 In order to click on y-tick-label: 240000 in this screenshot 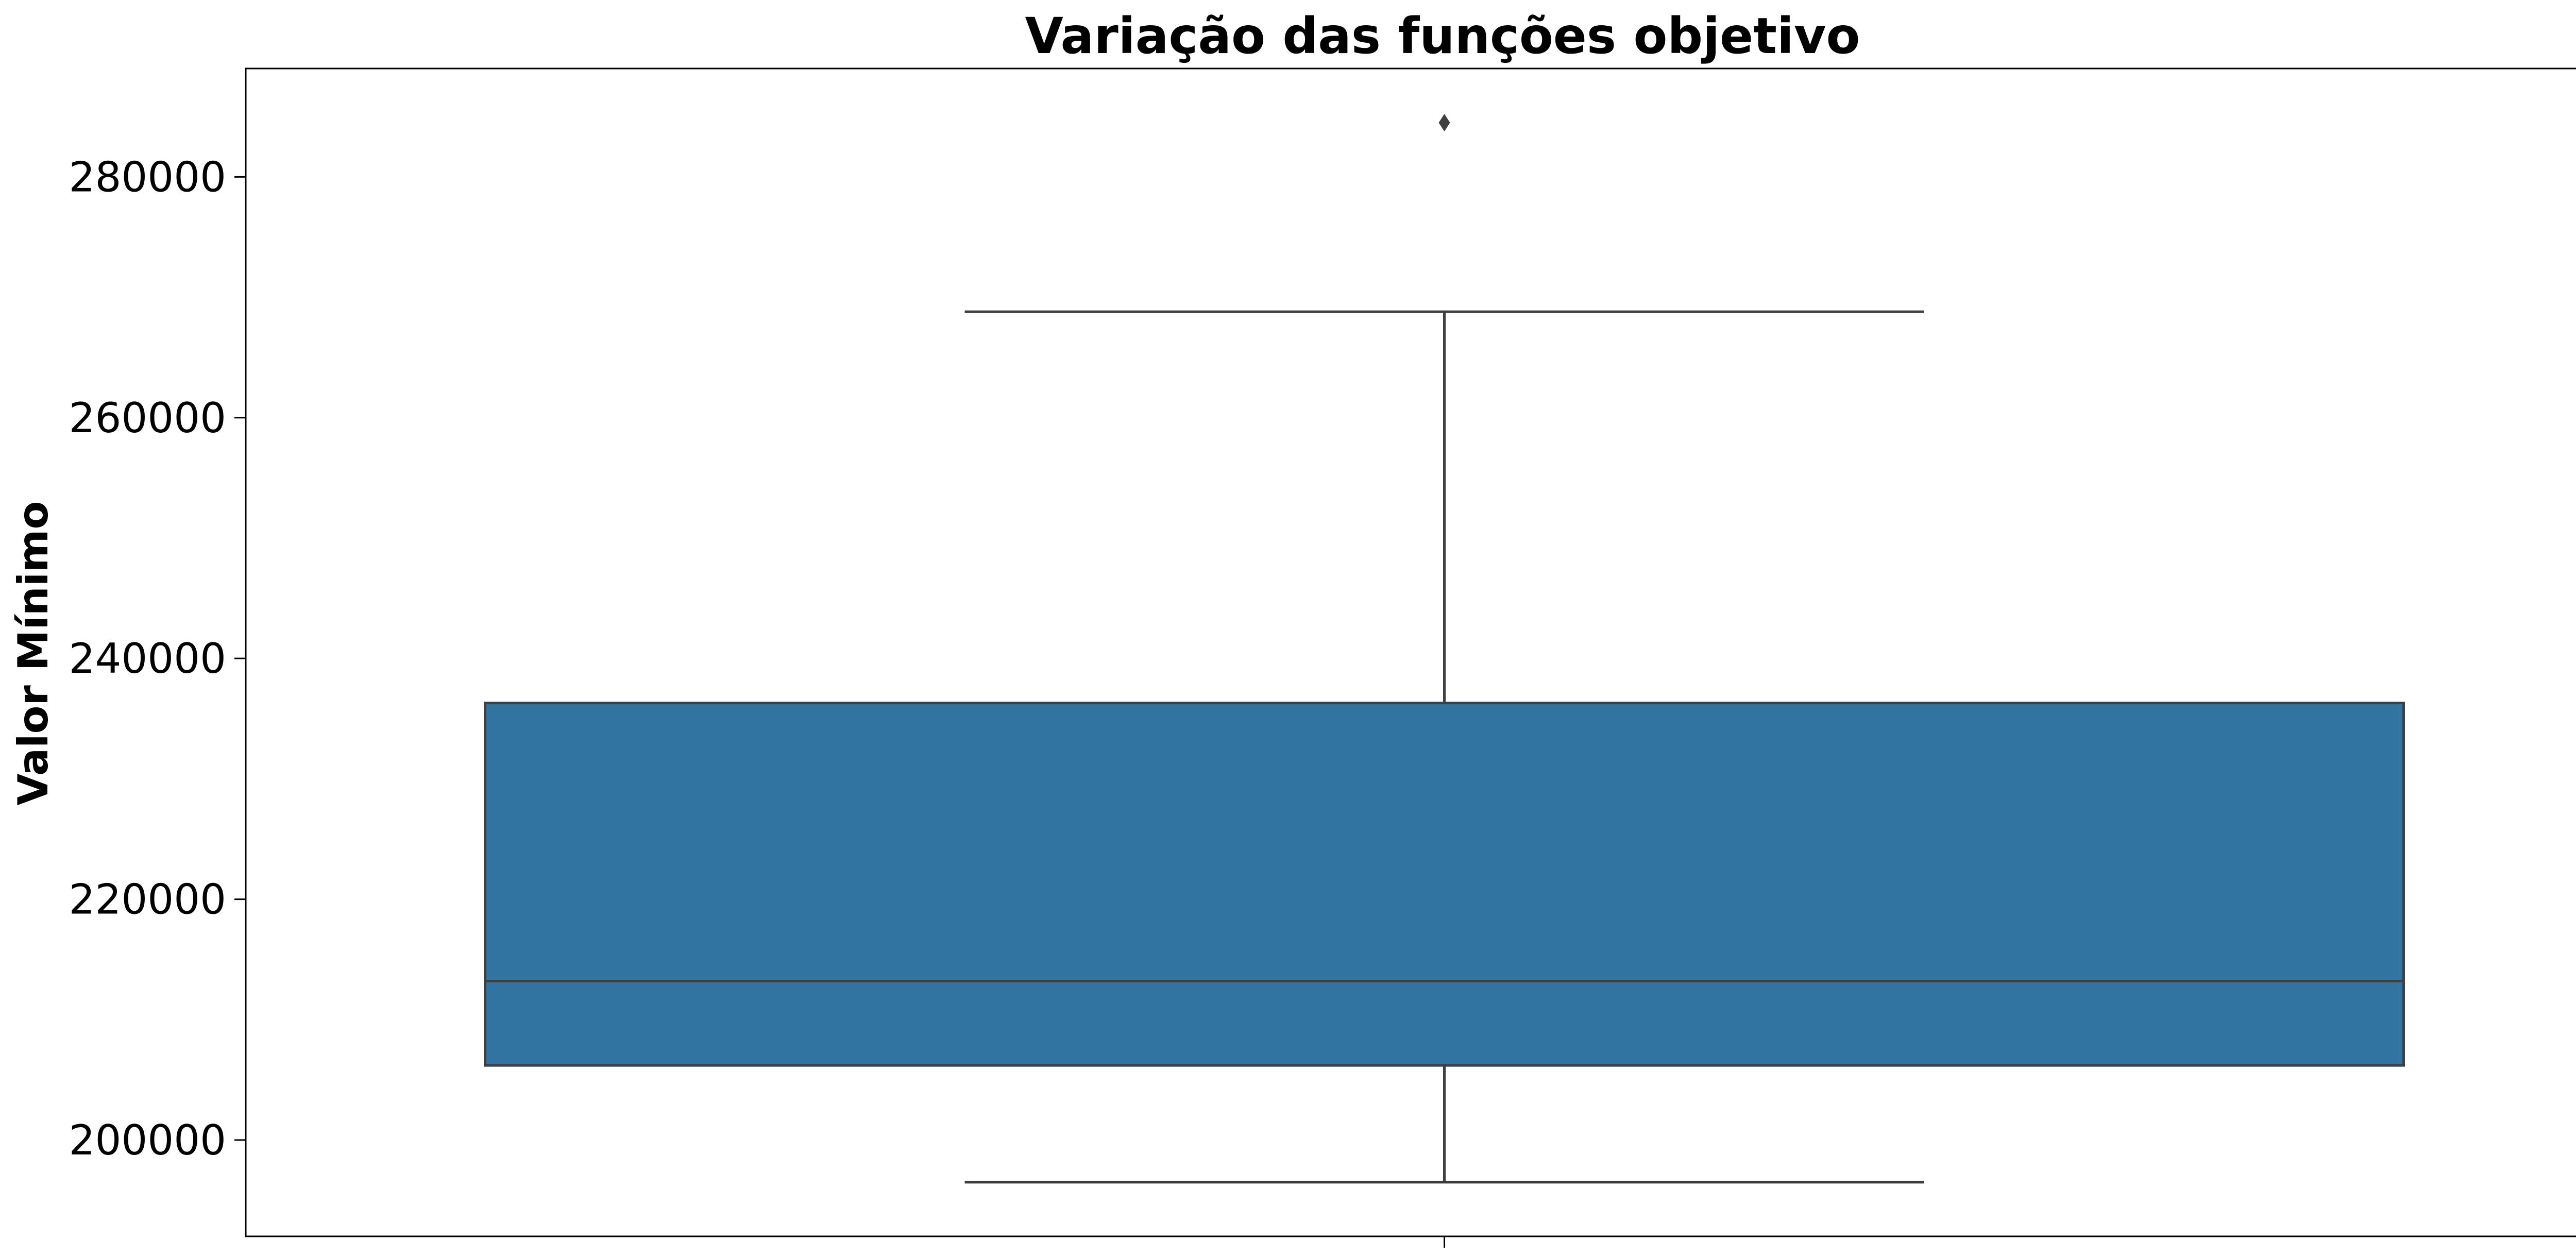, I will do `click(148, 659)`.